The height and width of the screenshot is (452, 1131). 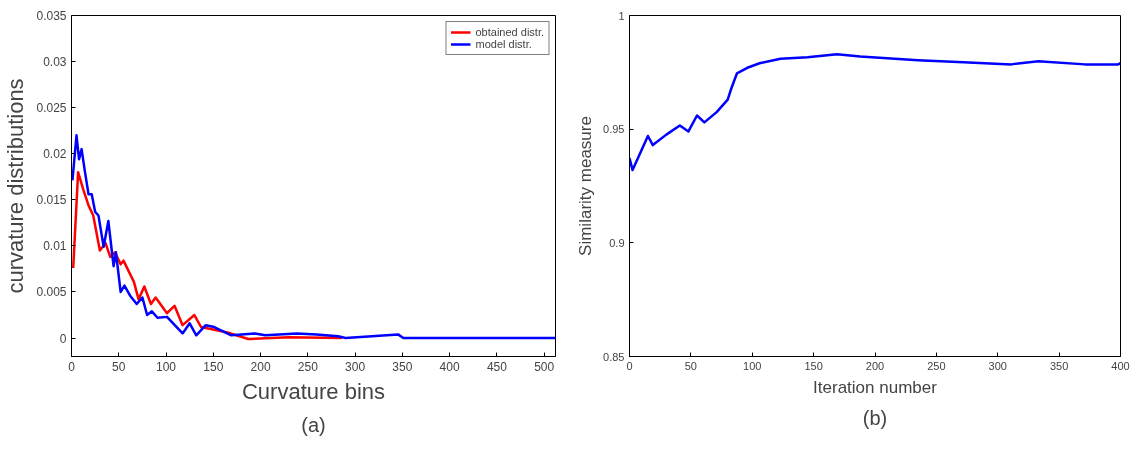 I want to click on y-axis-title: curvature distributions, so click(x=16, y=186).